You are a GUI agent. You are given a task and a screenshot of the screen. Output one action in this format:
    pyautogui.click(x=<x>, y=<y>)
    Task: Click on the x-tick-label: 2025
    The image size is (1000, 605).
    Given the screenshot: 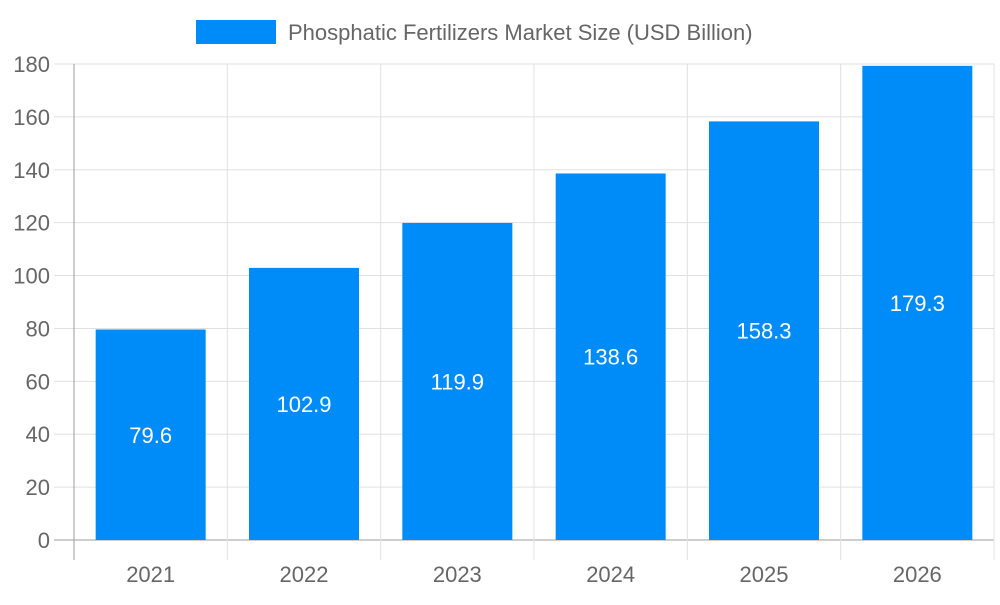 What is the action you would take?
    pyautogui.click(x=764, y=574)
    